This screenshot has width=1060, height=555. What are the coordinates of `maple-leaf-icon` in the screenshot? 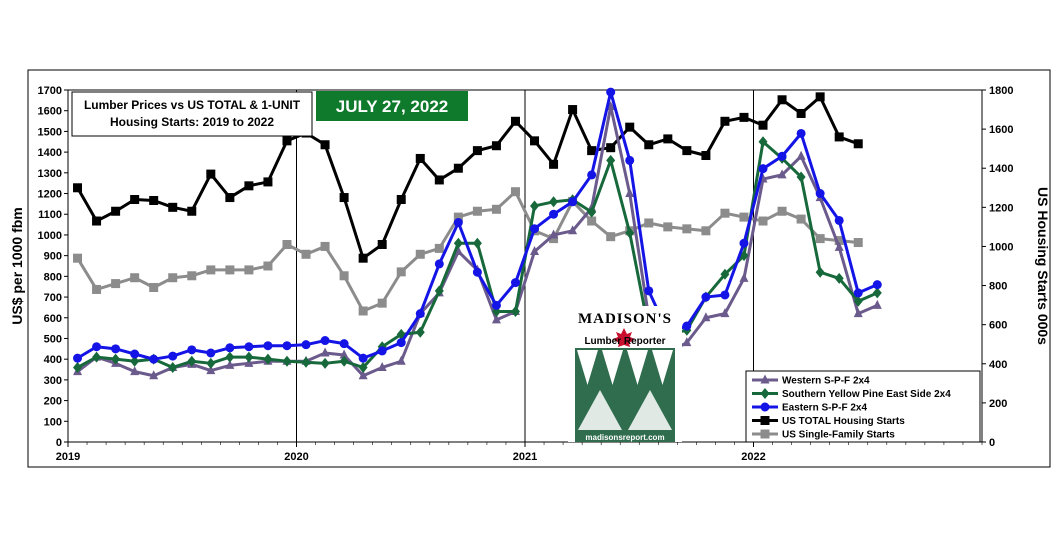 It's located at (624, 337).